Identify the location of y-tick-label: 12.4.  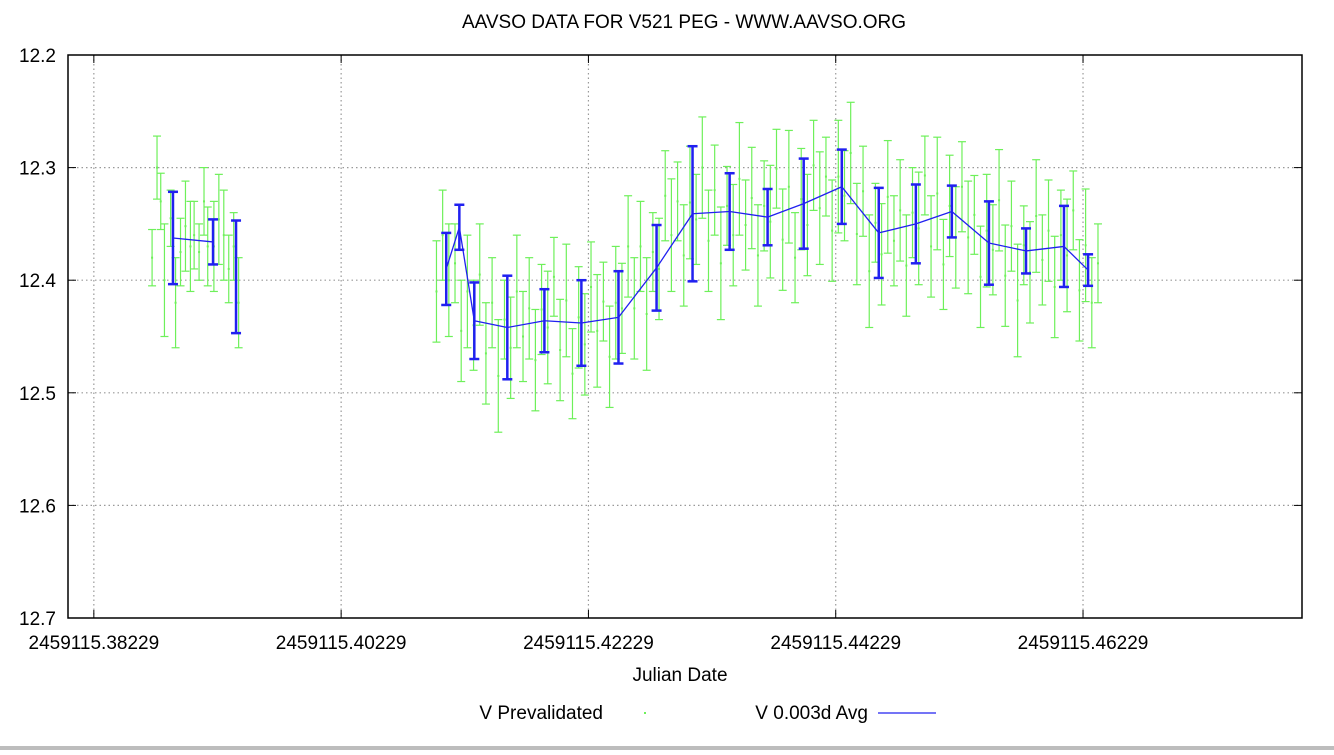
(37, 281).